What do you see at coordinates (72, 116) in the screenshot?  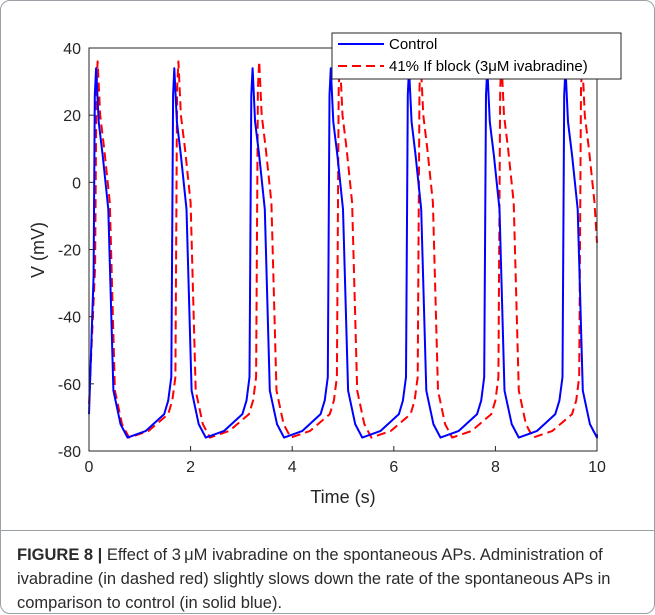 I see `y-tick-label: 20` at bounding box center [72, 116].